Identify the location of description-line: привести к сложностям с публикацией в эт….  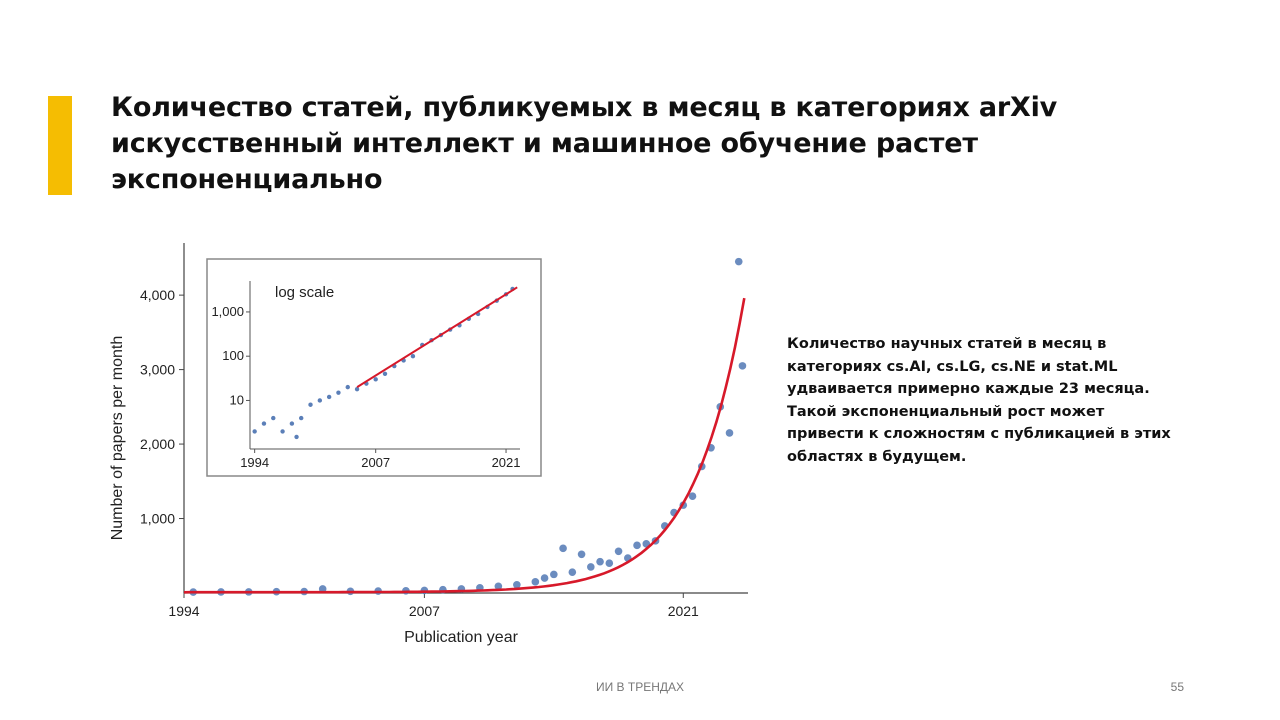
(979, 434).